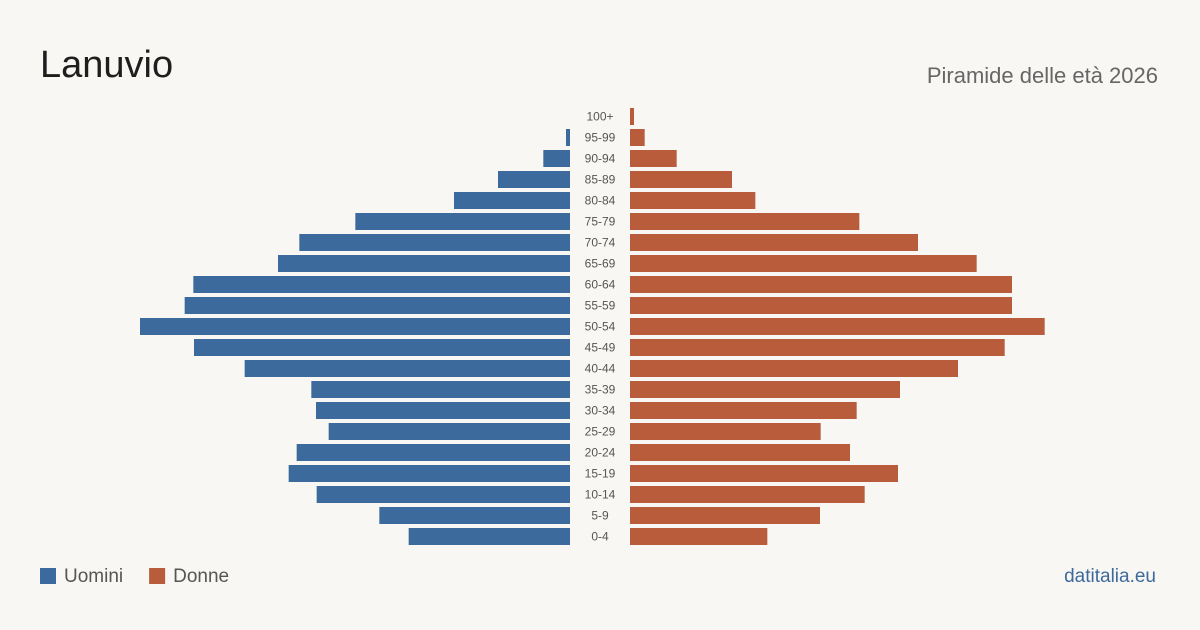 The image size is (1200, 630). Describe the element at coordinates (600, 138) in the screenshot. I see `age-label: 95-99` at that location.